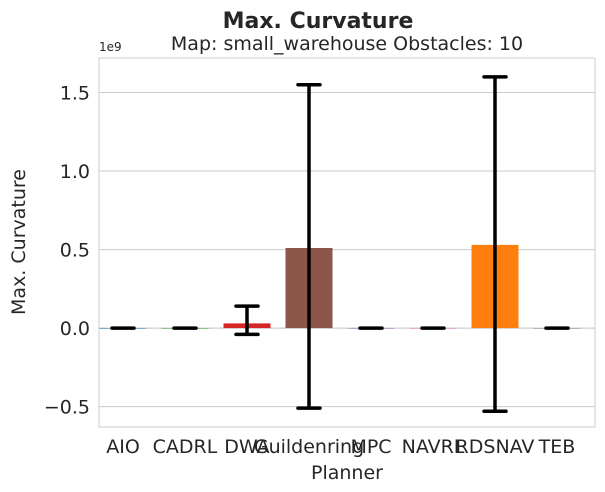 The width and height of the screenshot is (605, 492). What do you see at coordinates (309, 447) in the screenshot?
I see `x-tick-label: Guildenring` at bounding box center [309, 447].